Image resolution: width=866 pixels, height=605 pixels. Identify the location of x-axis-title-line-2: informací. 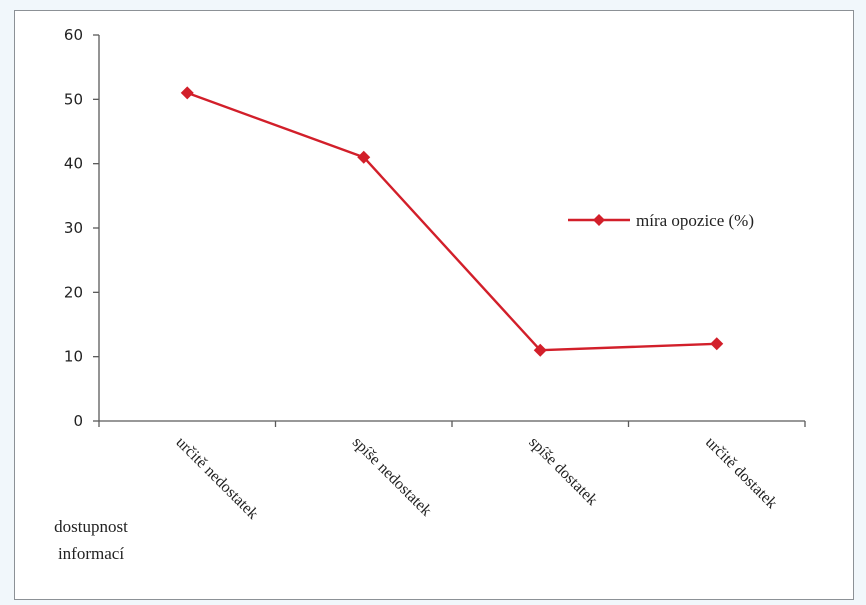
(91, 553).